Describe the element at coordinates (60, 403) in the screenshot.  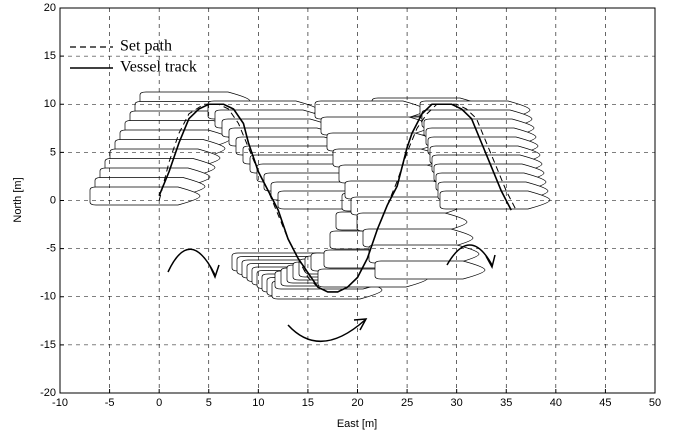
I see `x-tick-label: -10` at that location.